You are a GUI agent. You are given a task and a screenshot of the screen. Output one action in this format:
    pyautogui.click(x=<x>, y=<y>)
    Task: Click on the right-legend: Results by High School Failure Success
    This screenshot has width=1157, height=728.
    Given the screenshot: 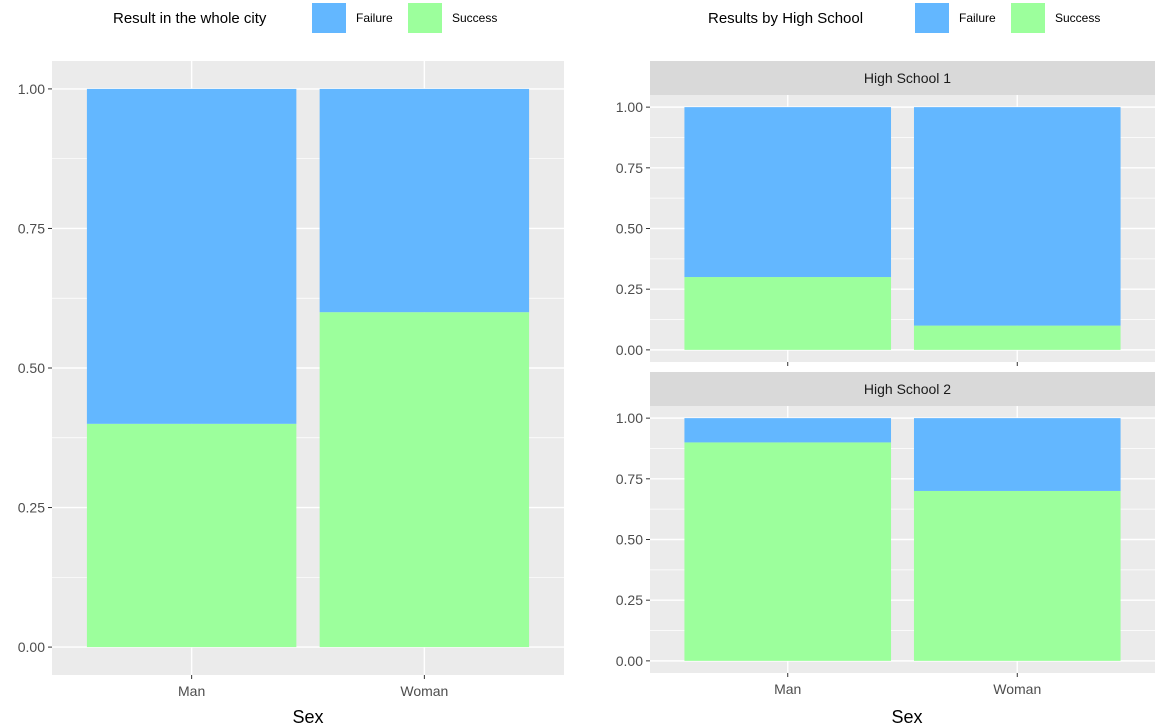 What is the action you would take?
    pyautogui.click(x=904, y=18)
    